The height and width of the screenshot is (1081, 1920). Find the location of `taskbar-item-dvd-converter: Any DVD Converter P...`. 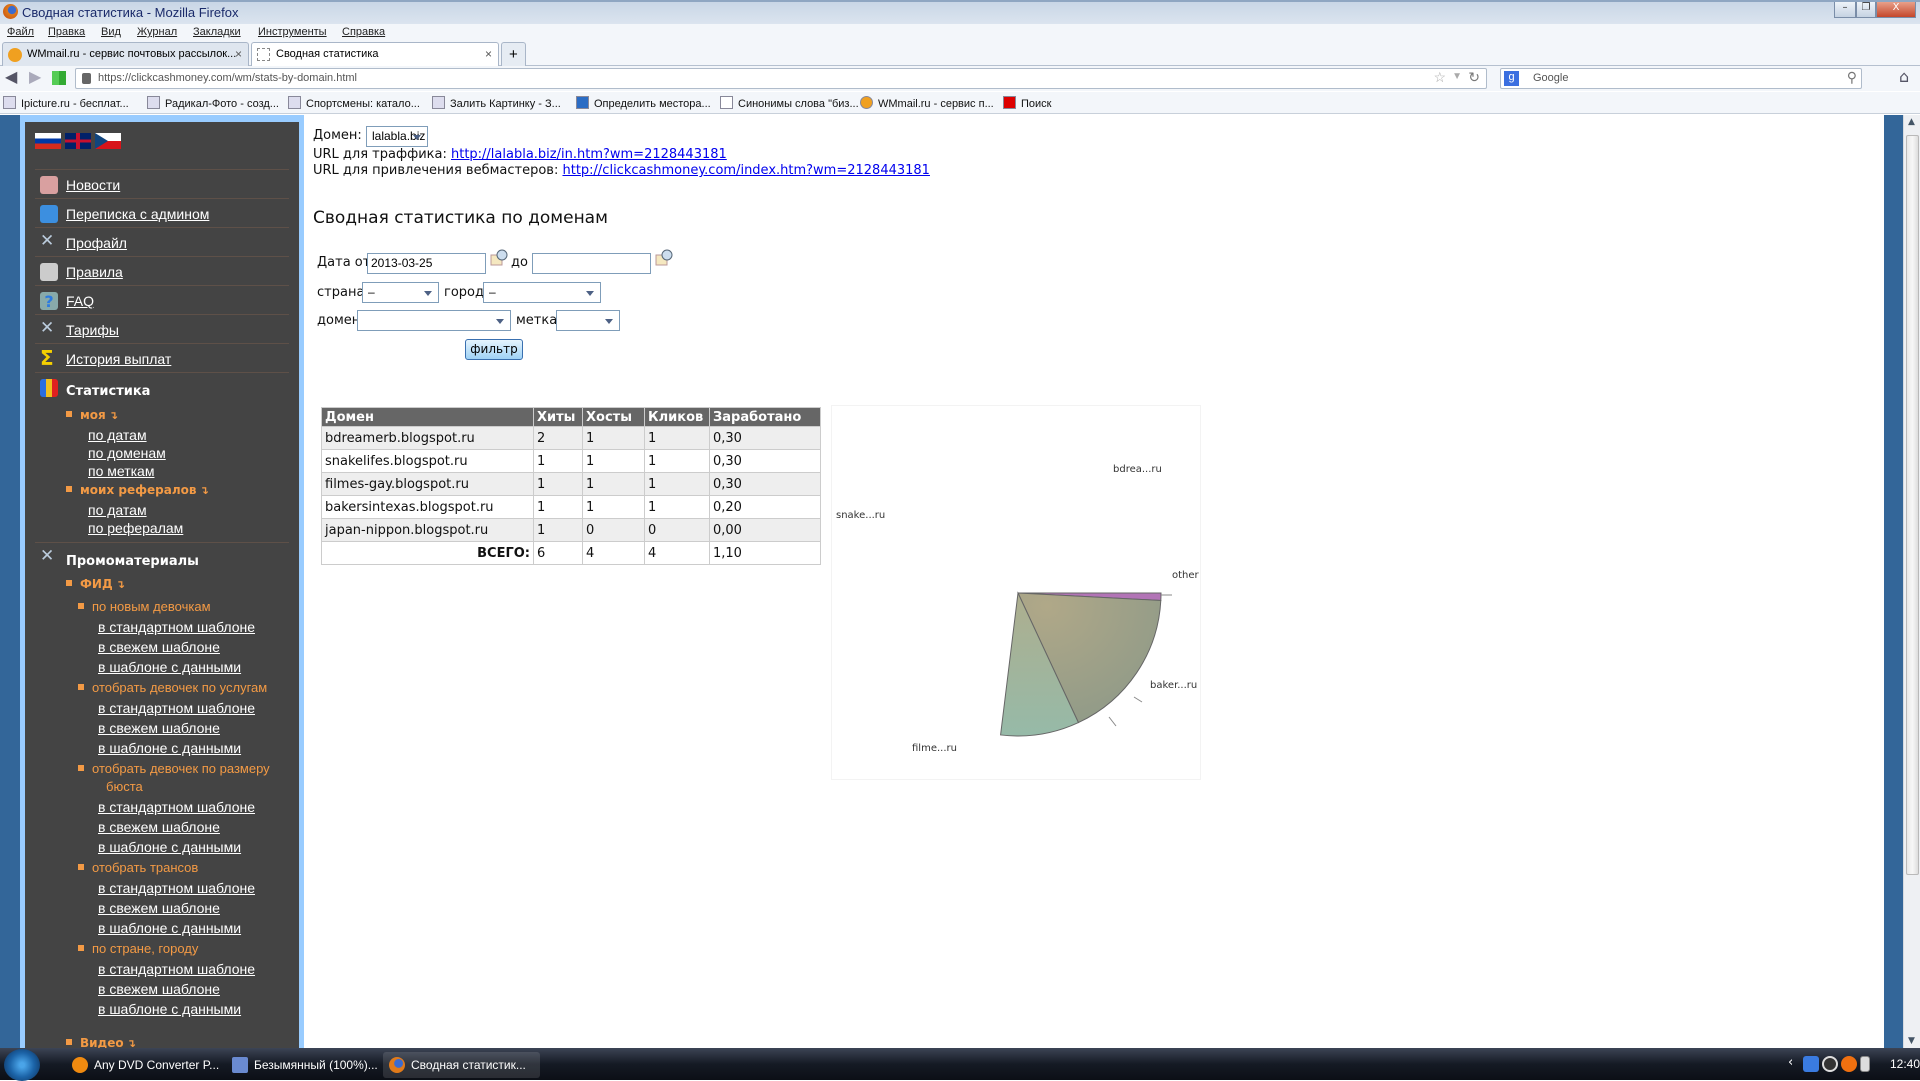

taskbar-item-dvd-converter: Any DVD Converter P... is located at coordinates (142, 1065).